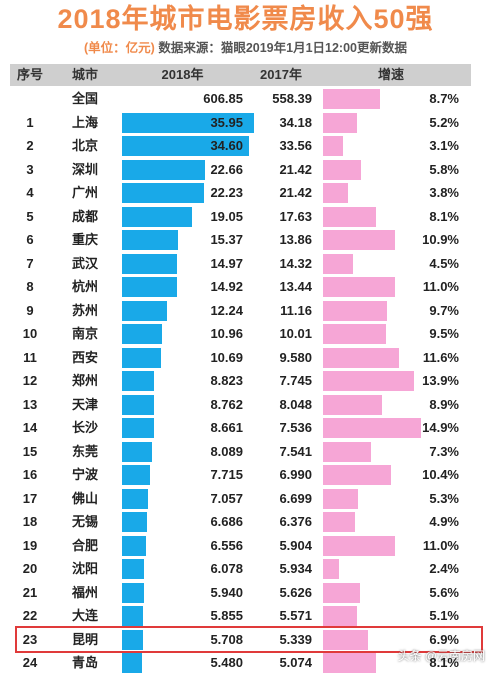  I want to click on cell-2018: 6.078, so click(226, 568).